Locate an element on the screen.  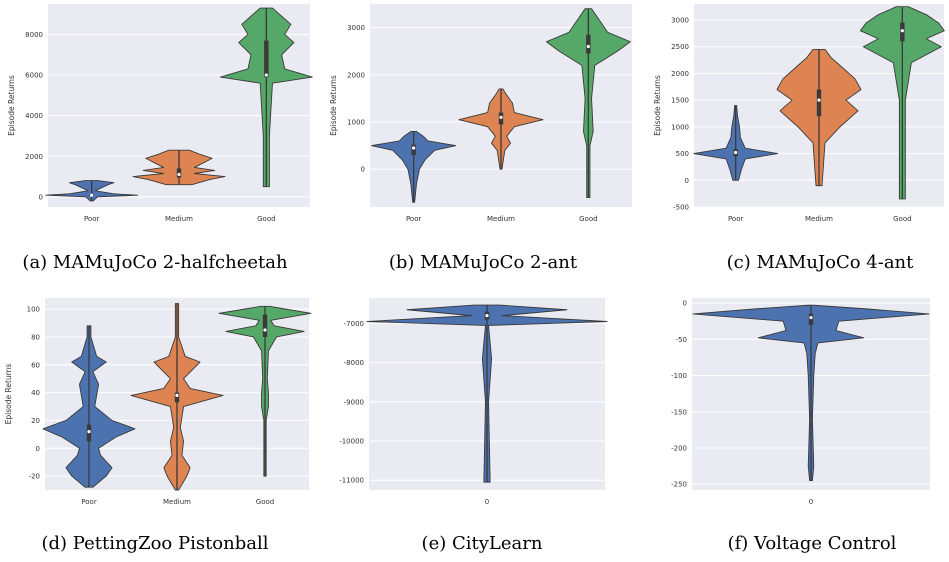
y-tick-label: 80 is located at coordinates (35, 337).